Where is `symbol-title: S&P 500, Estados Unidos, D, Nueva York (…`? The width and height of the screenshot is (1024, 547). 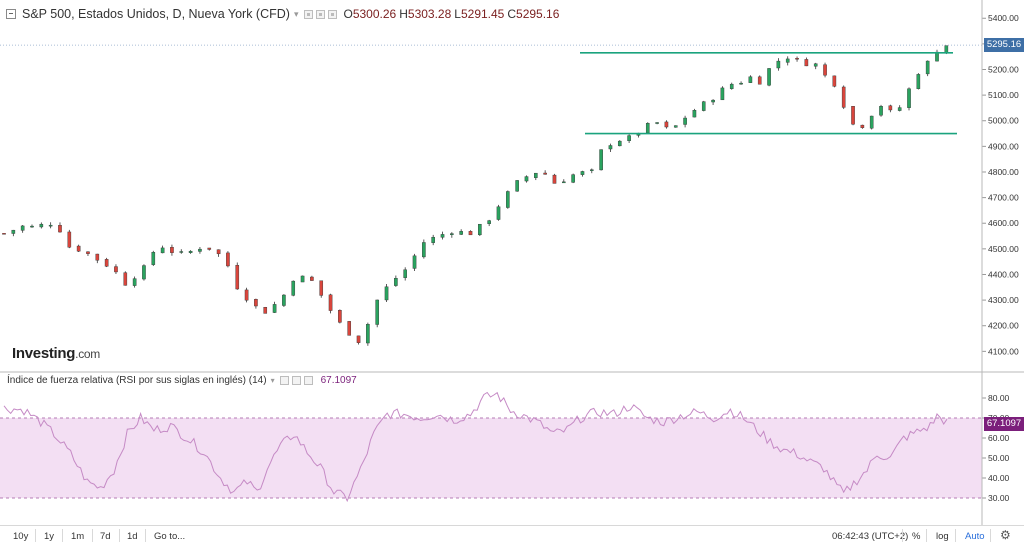
symbol-title: S&P 500, Estados Unidos, D, Nueva York (… is located at coordinates (156, 14).